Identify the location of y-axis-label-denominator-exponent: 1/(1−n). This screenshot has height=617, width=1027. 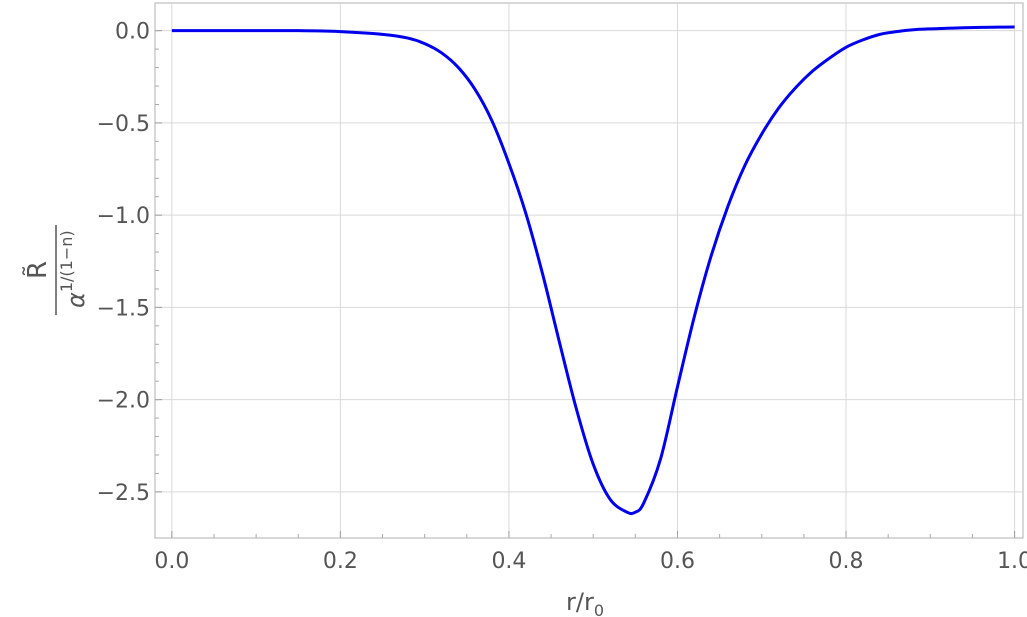
(66, 261).